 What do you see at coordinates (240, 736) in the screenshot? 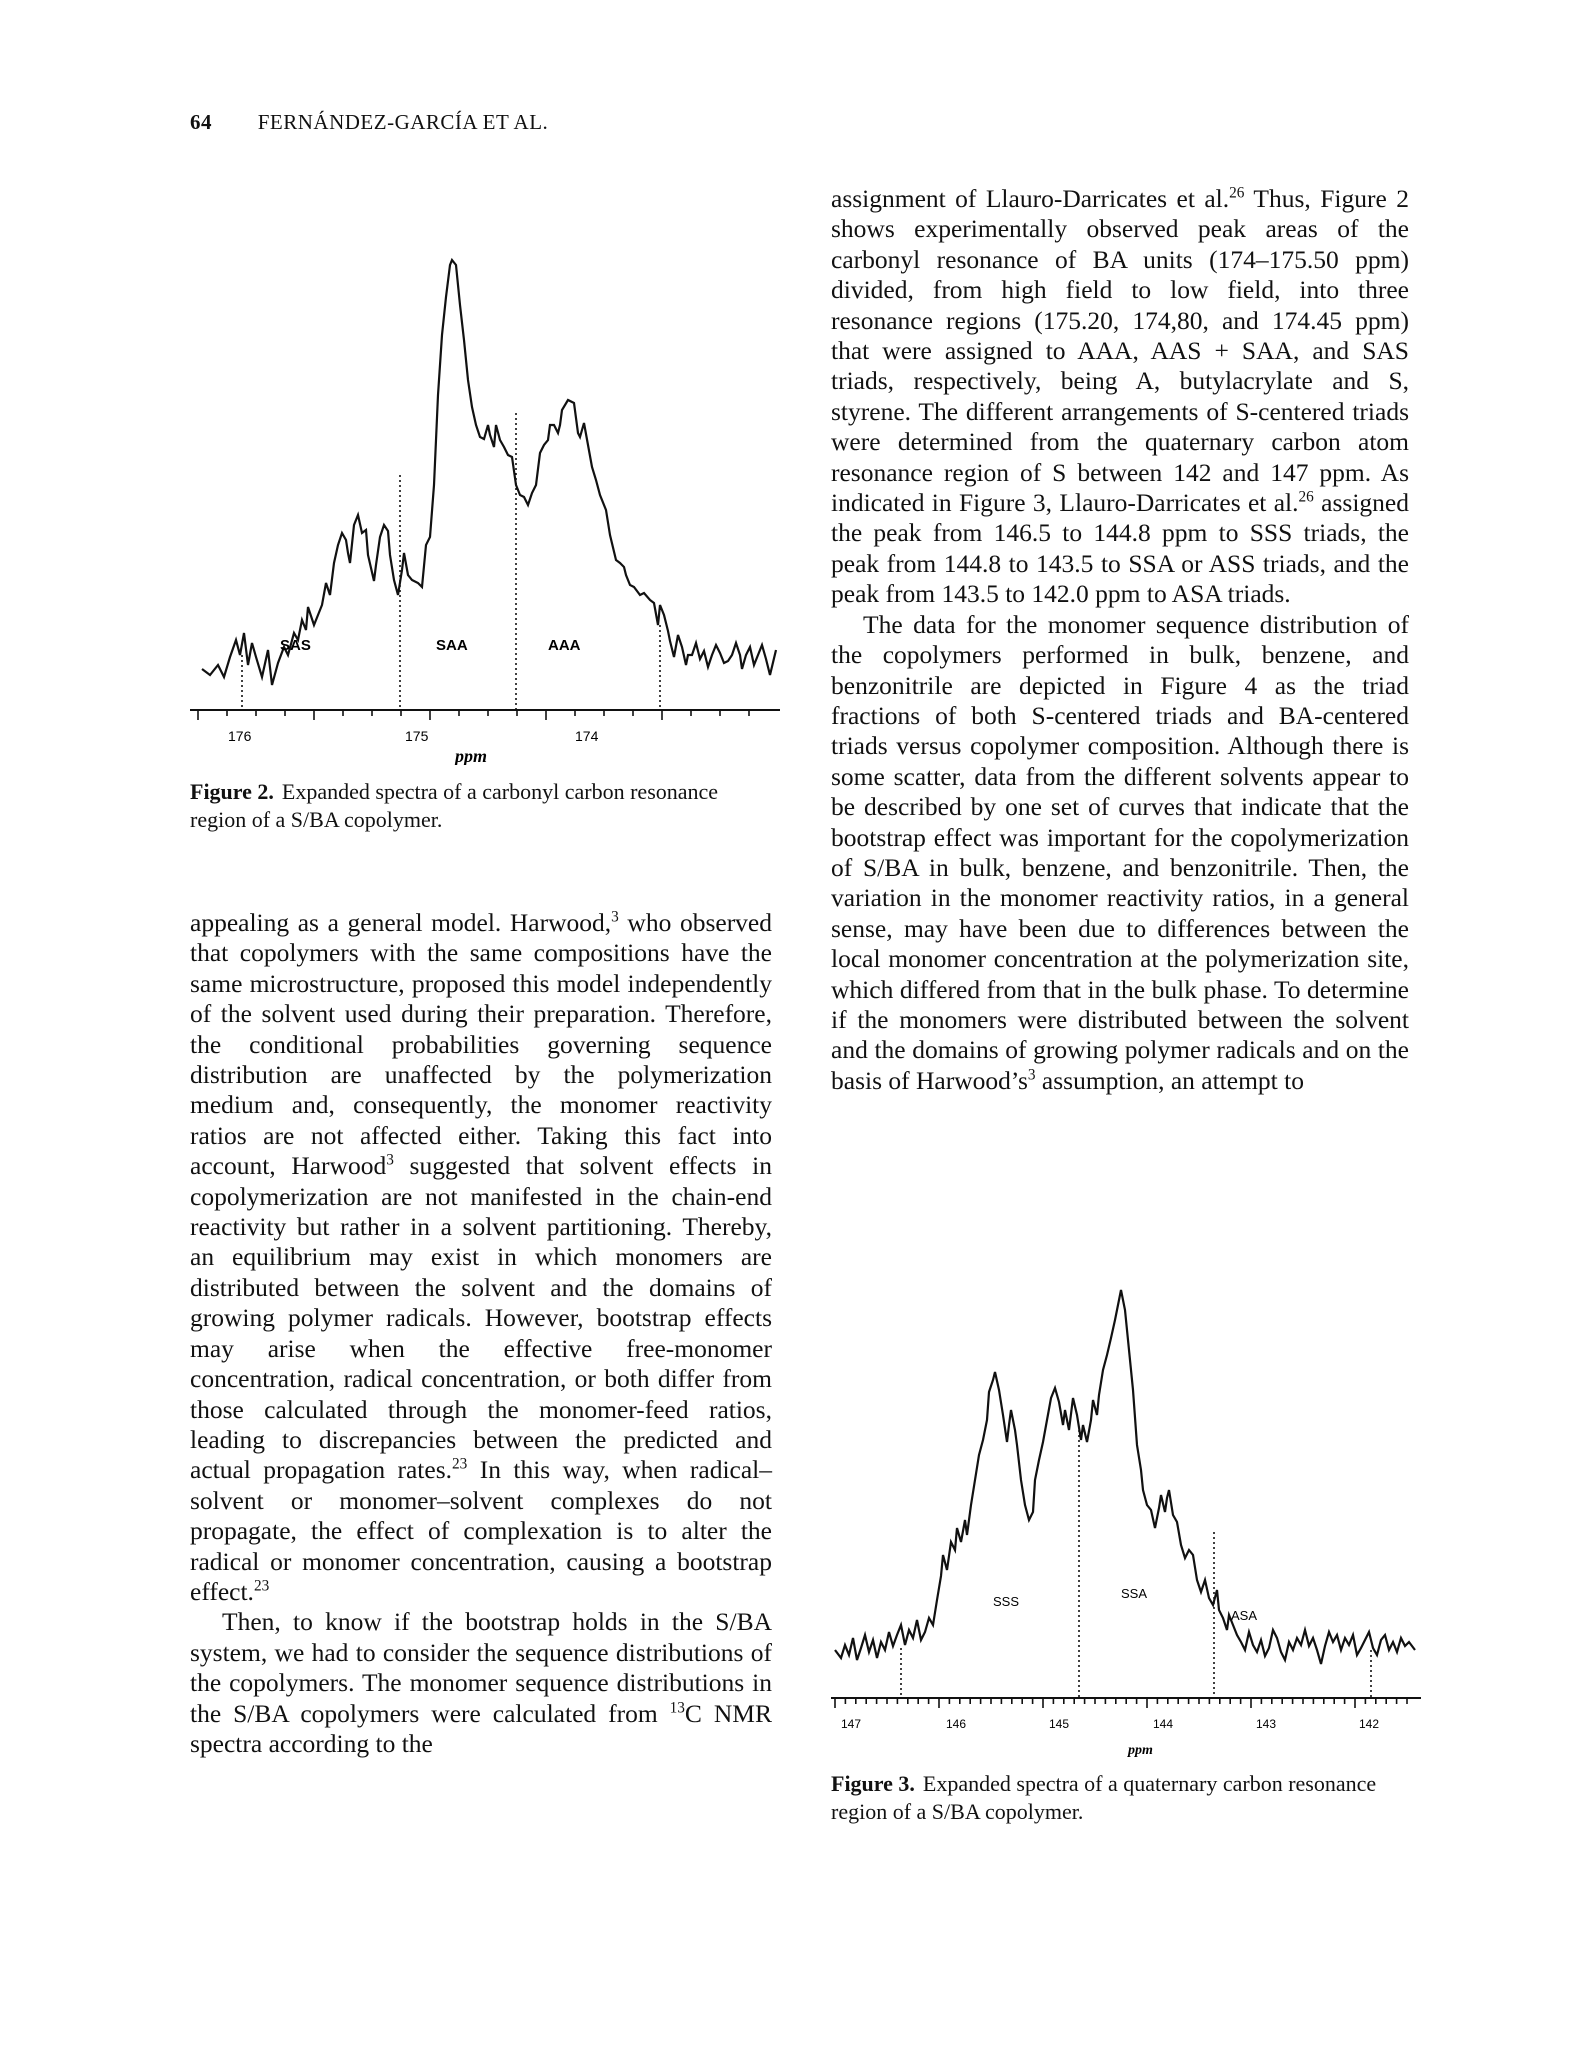
I see `figure-2-tick-label-176: 176` at bounding box center [240, 736].